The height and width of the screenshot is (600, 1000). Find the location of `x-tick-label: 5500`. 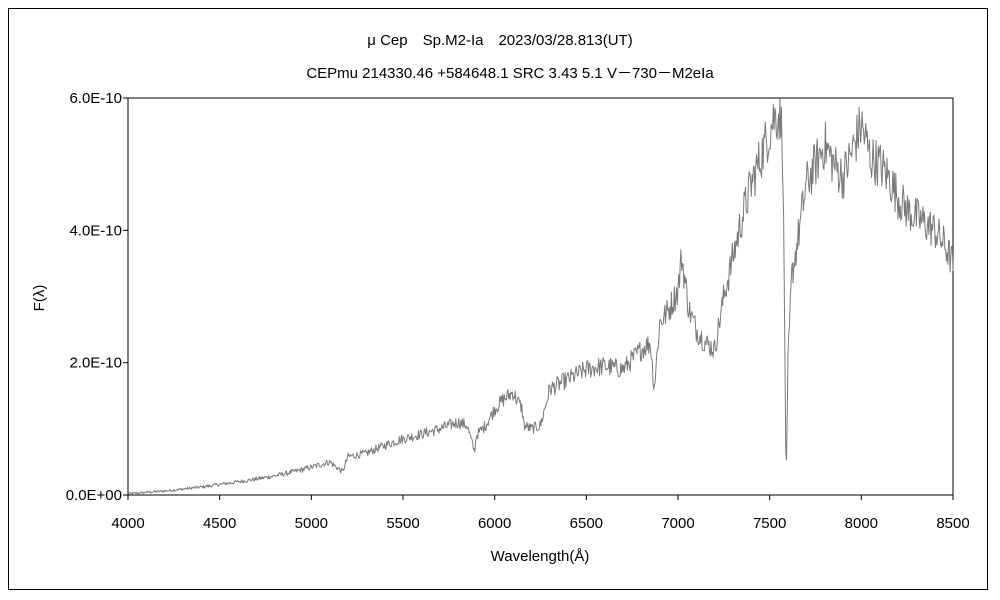

x-tick-label: 5500 is located at coordinates (402, 523).